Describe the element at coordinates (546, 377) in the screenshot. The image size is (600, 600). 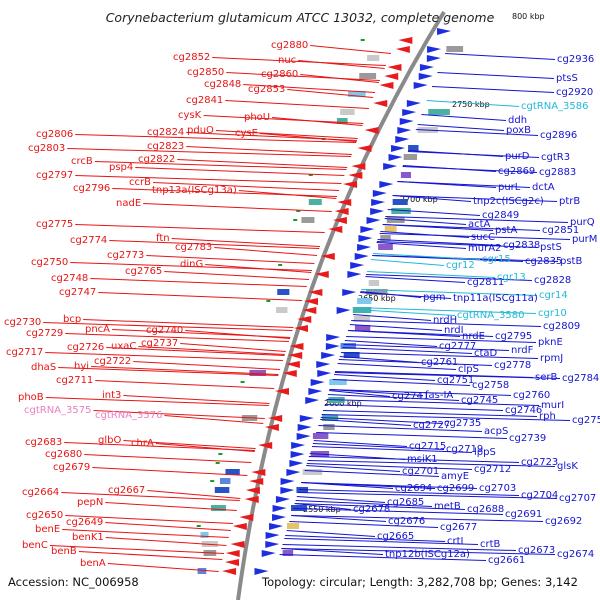
I see `gene-label: serB` at that location.